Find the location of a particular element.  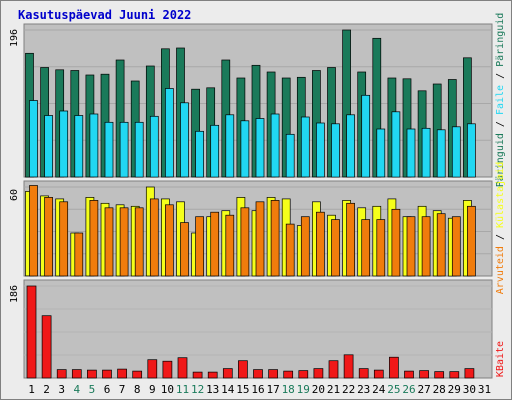

y-max-label-top: 196 is located at coordinates (14, 38).